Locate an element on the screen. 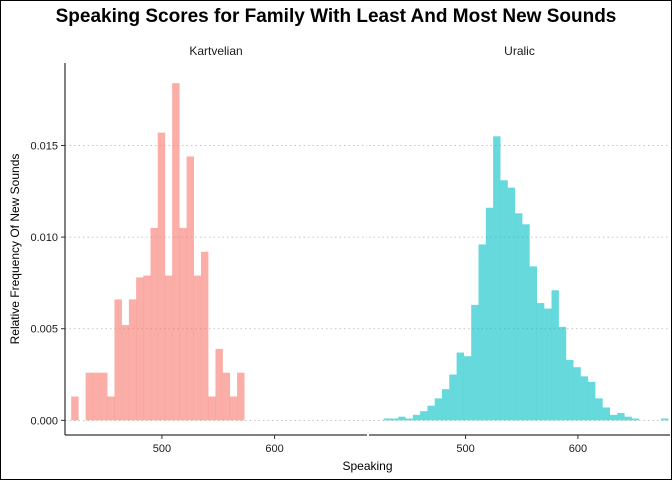 The height and width of the screenshot is (480, 672). y-tick-label-3: 0.015 is located at coordinates (44, 146).